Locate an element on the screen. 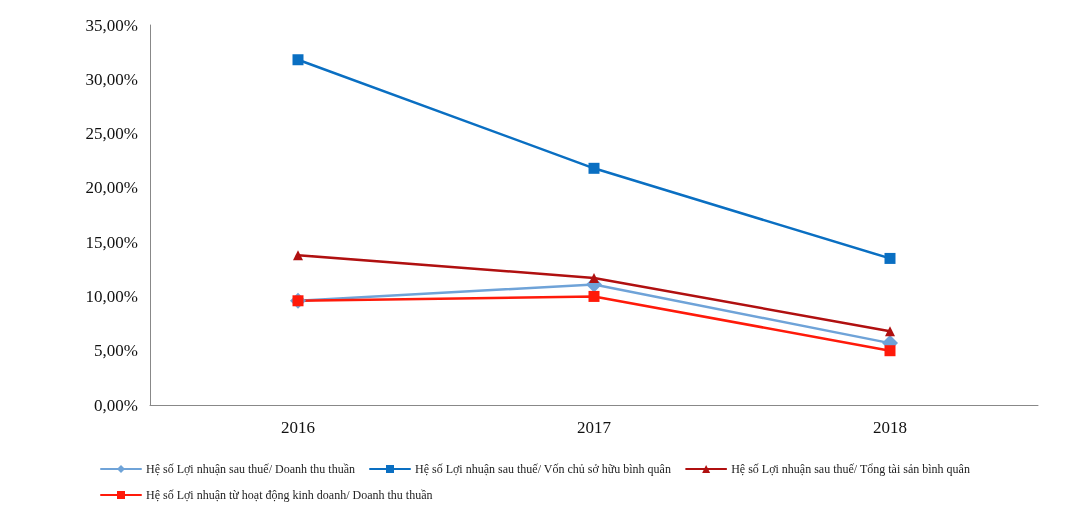  y-tick-label: 10,00% is located at coordinates (111, 296).